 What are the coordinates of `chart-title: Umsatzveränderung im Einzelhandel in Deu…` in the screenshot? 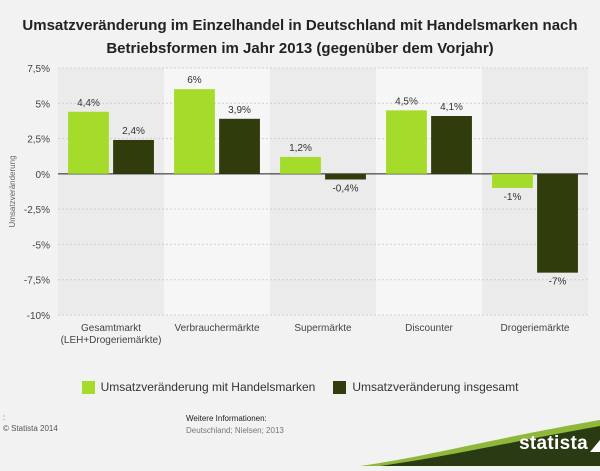 It's located at (300, 37).